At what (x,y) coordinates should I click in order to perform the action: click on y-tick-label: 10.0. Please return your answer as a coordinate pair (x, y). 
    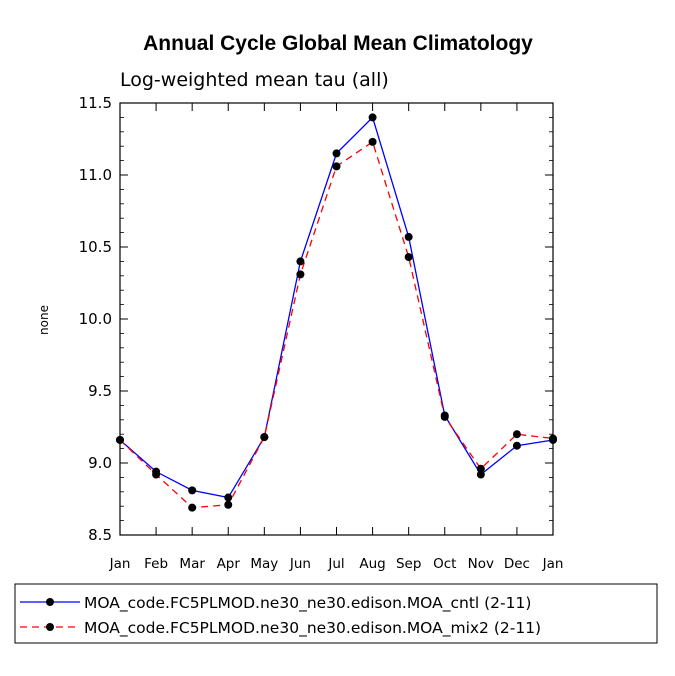
    Looking at the image, I should click on (95, 319).